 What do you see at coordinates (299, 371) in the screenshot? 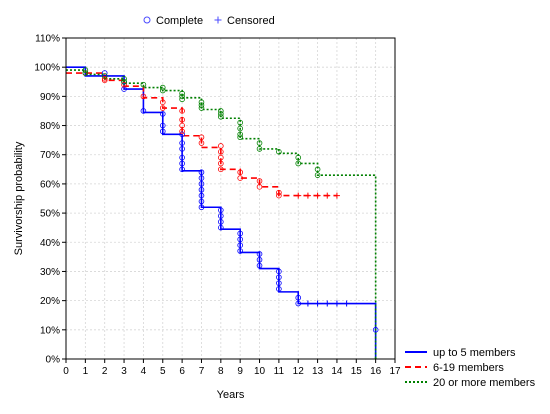
I see `x-tick-label: 12` at bounding box center [299, 371].